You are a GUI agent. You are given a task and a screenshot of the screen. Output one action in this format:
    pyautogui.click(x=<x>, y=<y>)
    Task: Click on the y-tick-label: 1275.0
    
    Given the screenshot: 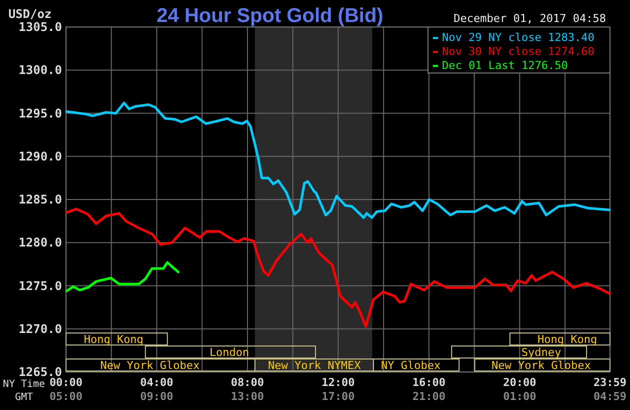 What is the action you would take?
    pyautogui.click(x=40, y=285)
    